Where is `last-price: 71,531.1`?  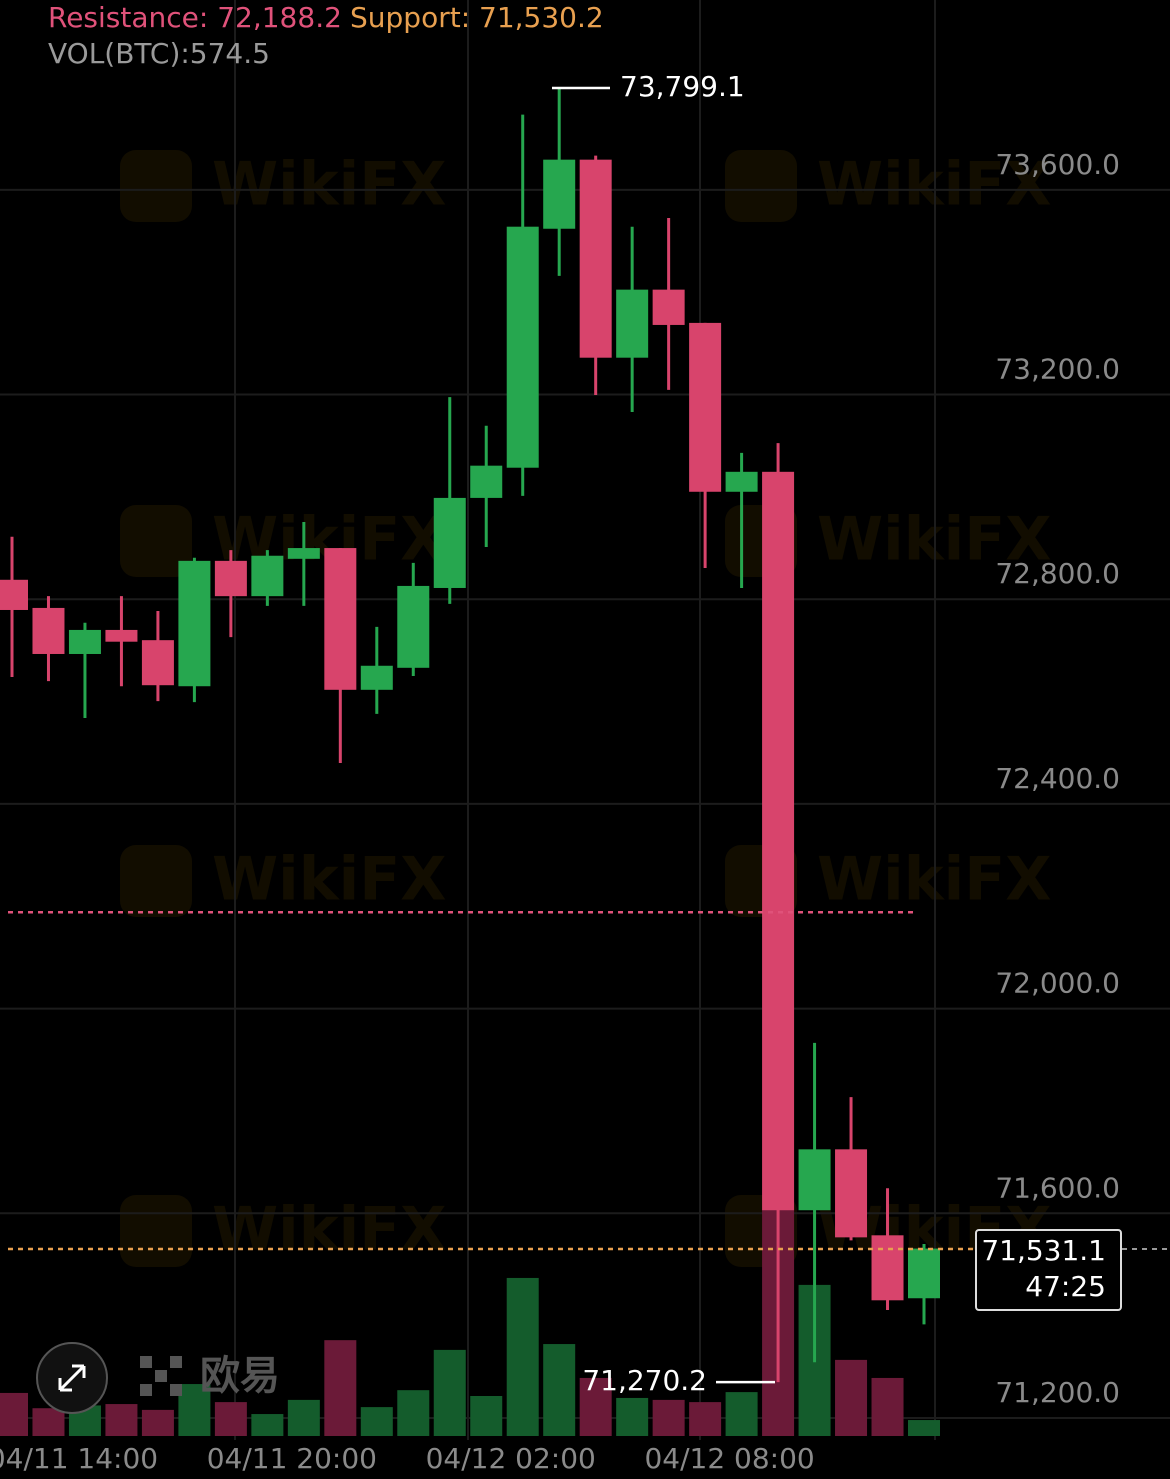
last-price: 71,531.1 is located at coordinates (1043, 1250).